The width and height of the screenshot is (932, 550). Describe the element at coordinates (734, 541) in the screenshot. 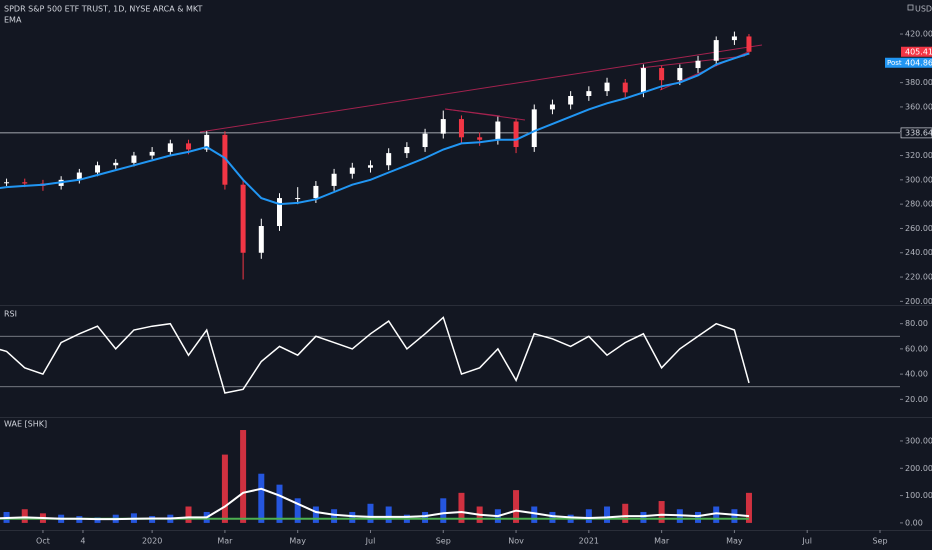

I see `x-tick-label: May` at that location.